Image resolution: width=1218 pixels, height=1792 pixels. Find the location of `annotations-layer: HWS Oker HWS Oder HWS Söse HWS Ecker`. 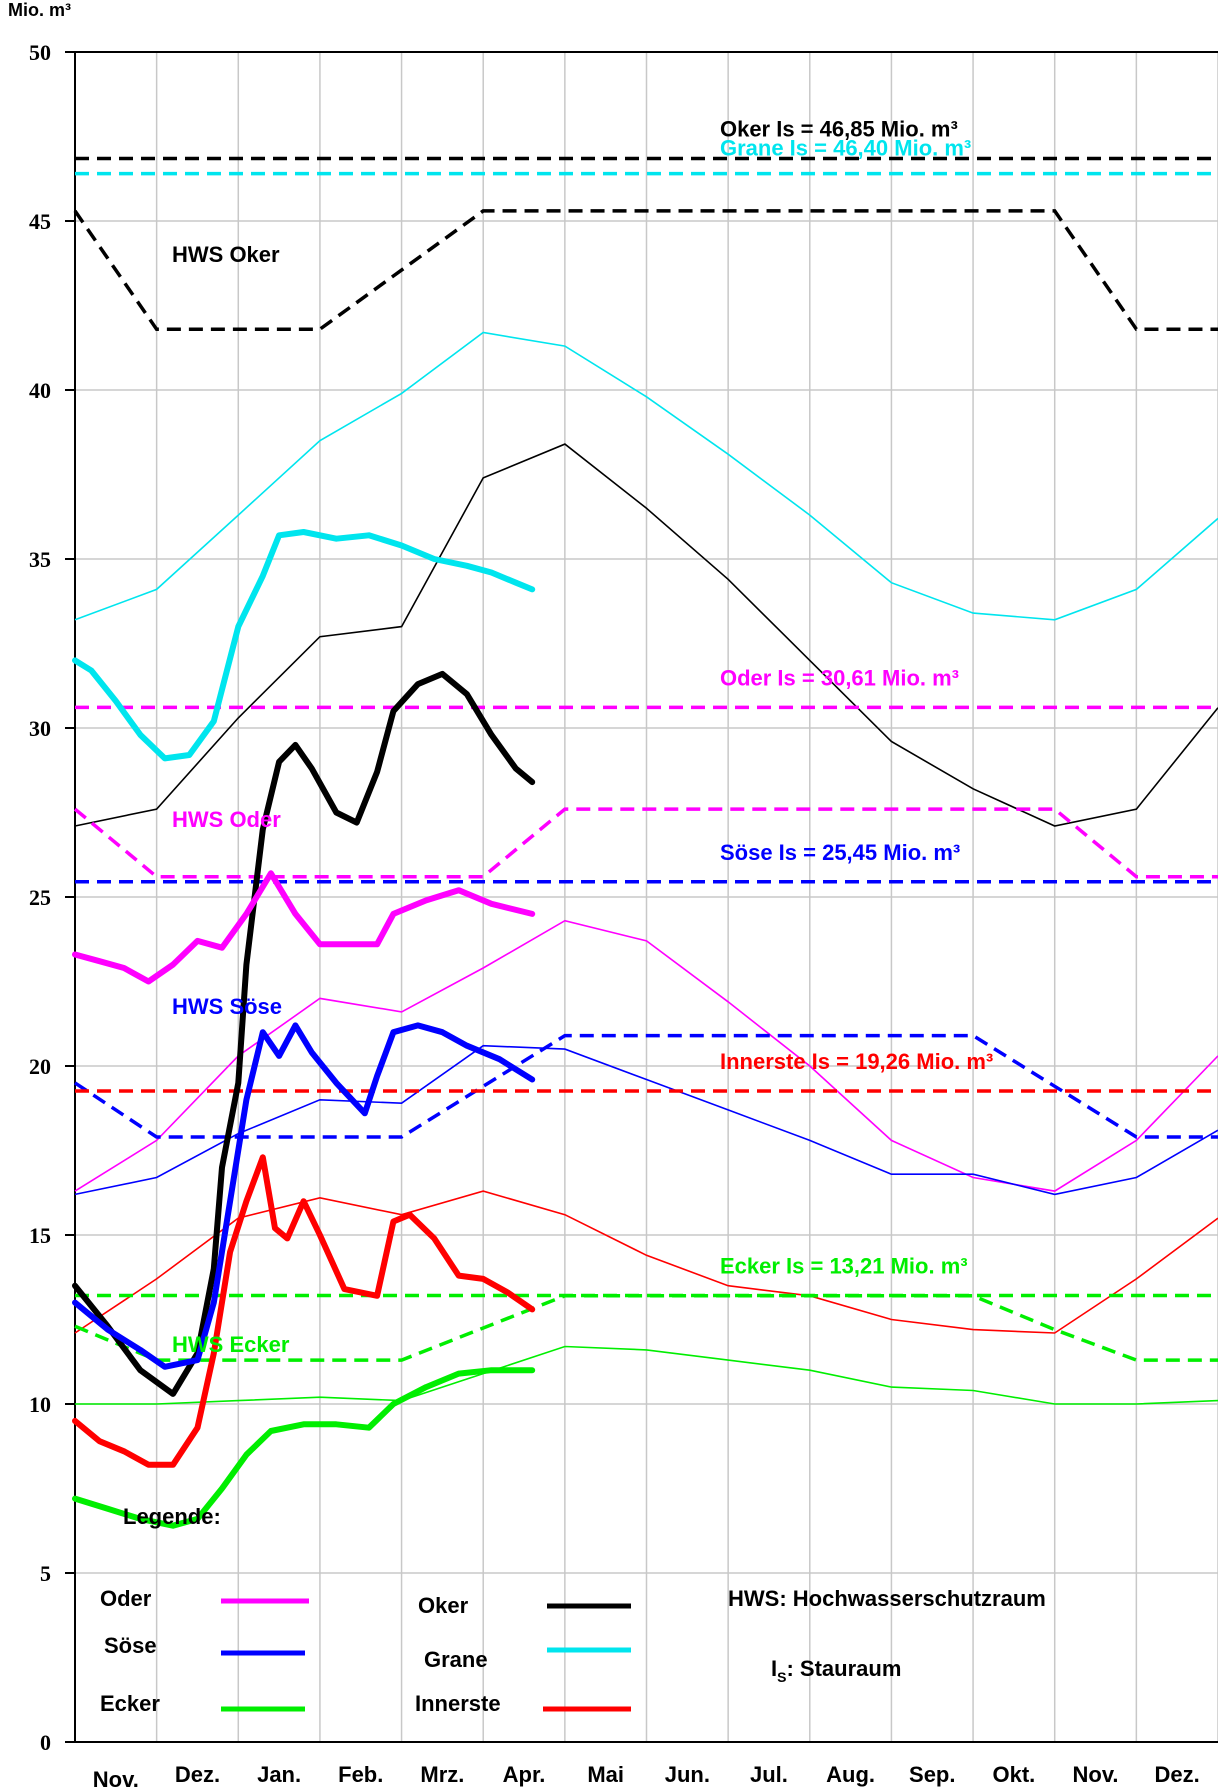

annotations-layer: HWS Oker HWS Oder HWS Söse HWS Ecker is located at coordinates (231, 799).